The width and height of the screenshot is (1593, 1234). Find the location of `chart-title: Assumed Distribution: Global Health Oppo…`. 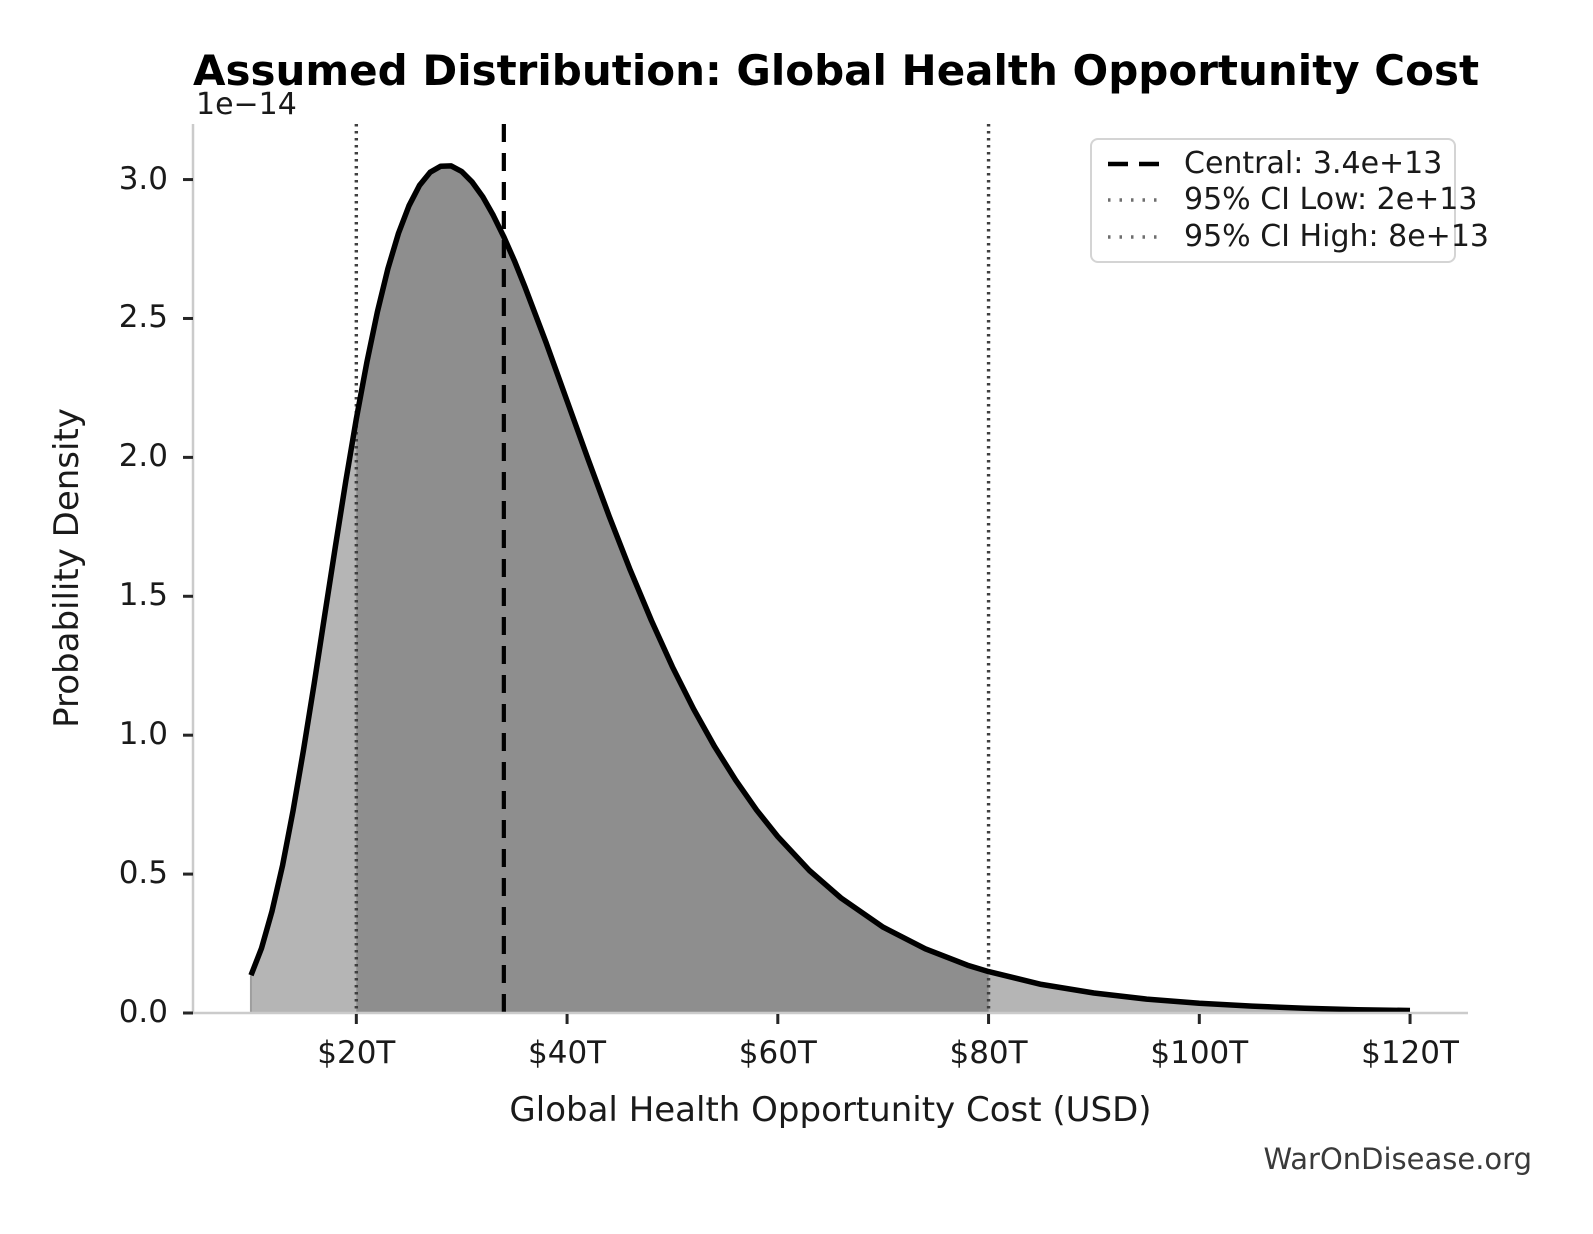

chart-title: Assumed Distribution: Global Health Oppo… is located at coordinates (836, 70).